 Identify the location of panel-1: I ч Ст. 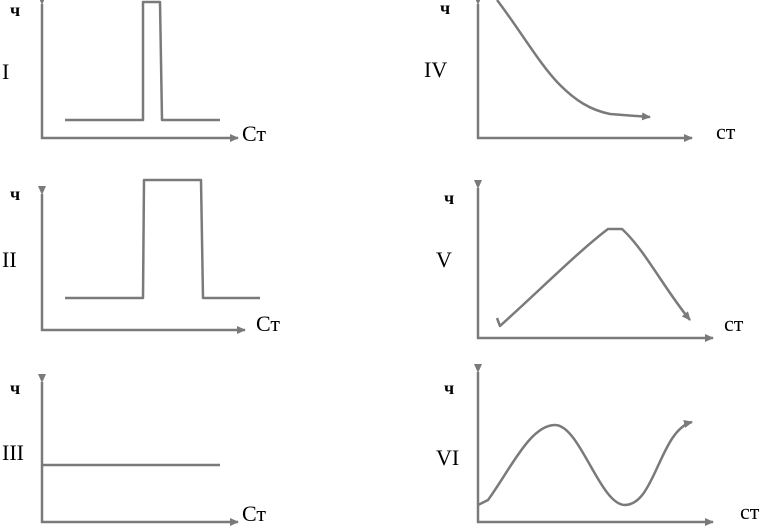
(134, 73).